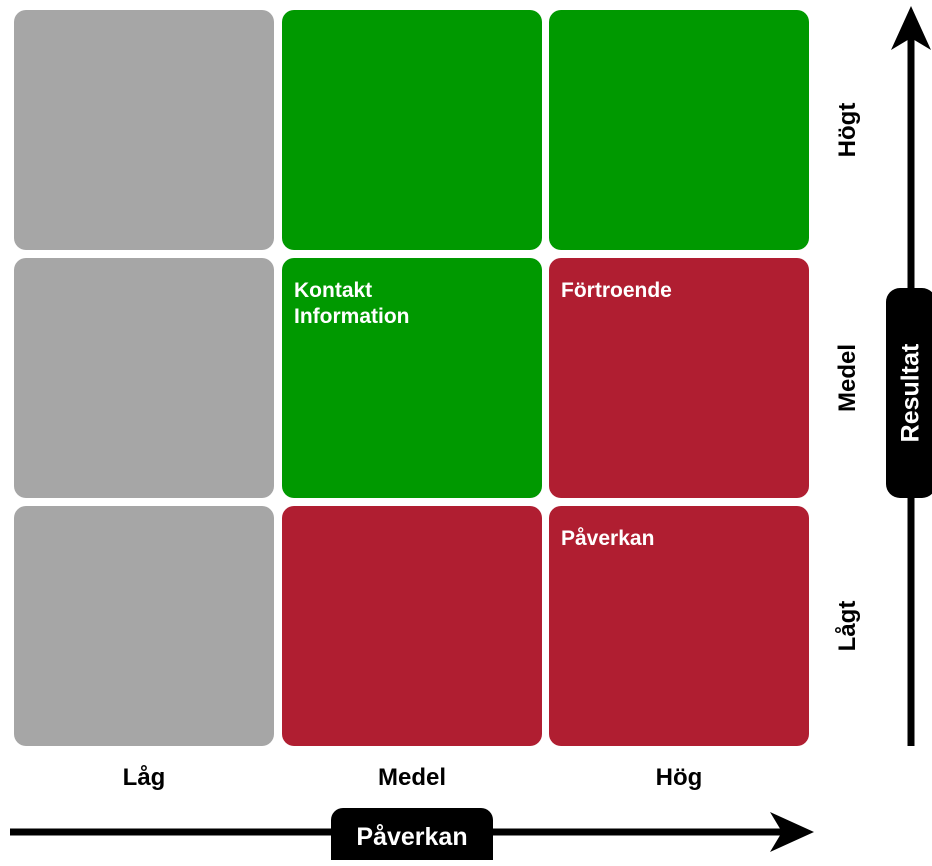 This screenshot has height=866, width=932. What do you see at coordinates (679, 777) in the screenshot?
I see `x-level-hog: Hög` at bounding box center [679, 777].